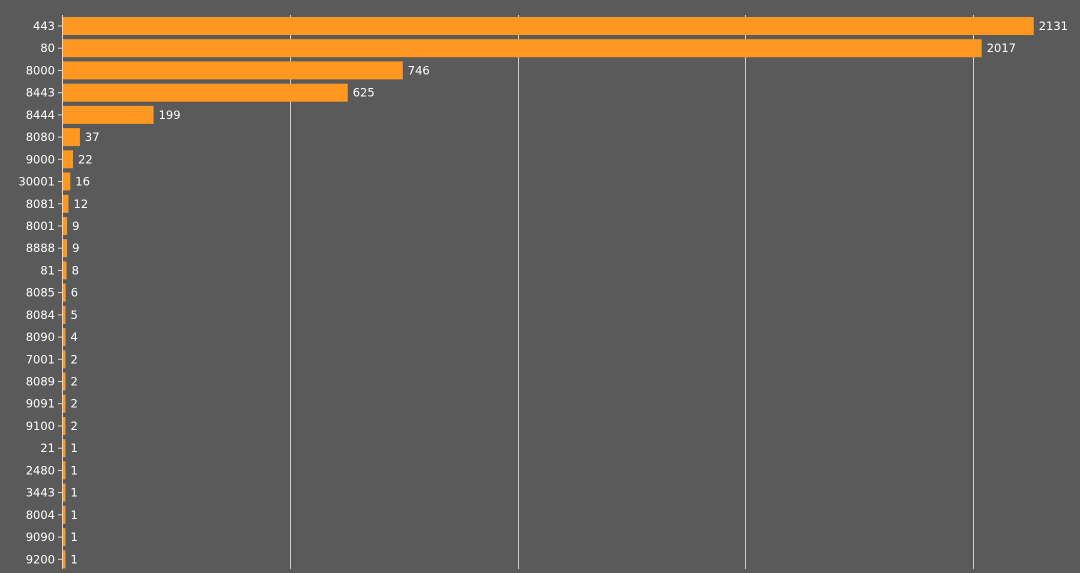 The width and height of the screenshot is (1080, 573). What do you see at coordinates (40, 470) in the screenshot?
I see `category-label: 2480` at bounding box center [40, 470].